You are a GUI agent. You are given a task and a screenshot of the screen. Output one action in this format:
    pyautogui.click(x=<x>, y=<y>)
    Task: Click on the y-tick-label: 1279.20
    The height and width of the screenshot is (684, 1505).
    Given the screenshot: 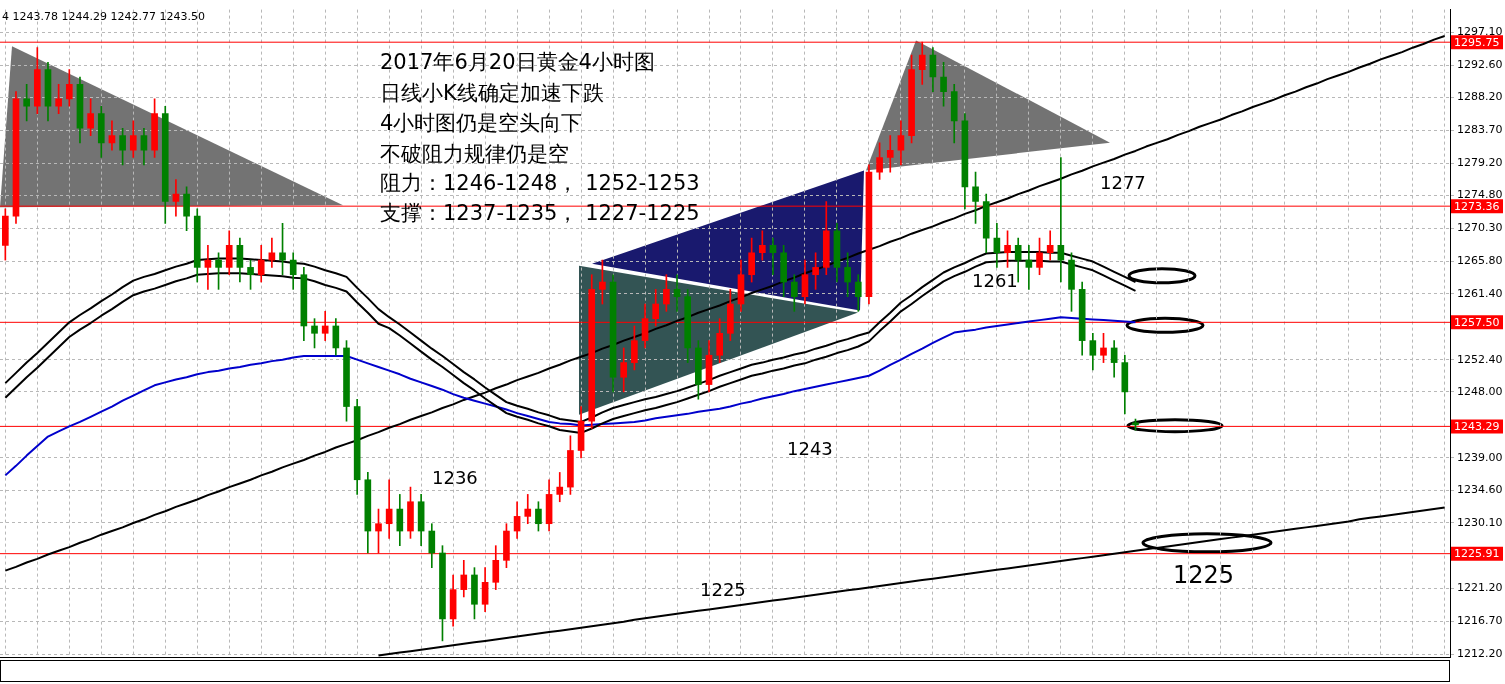 What is the action you would take?
    pyautogui.click(x=1480, y=163)
    